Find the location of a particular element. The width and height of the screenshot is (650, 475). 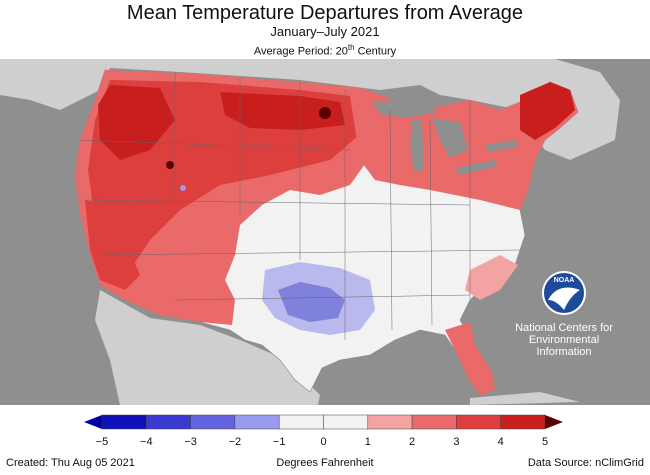

scale-arrow-low is located at coordinates (93, 422).